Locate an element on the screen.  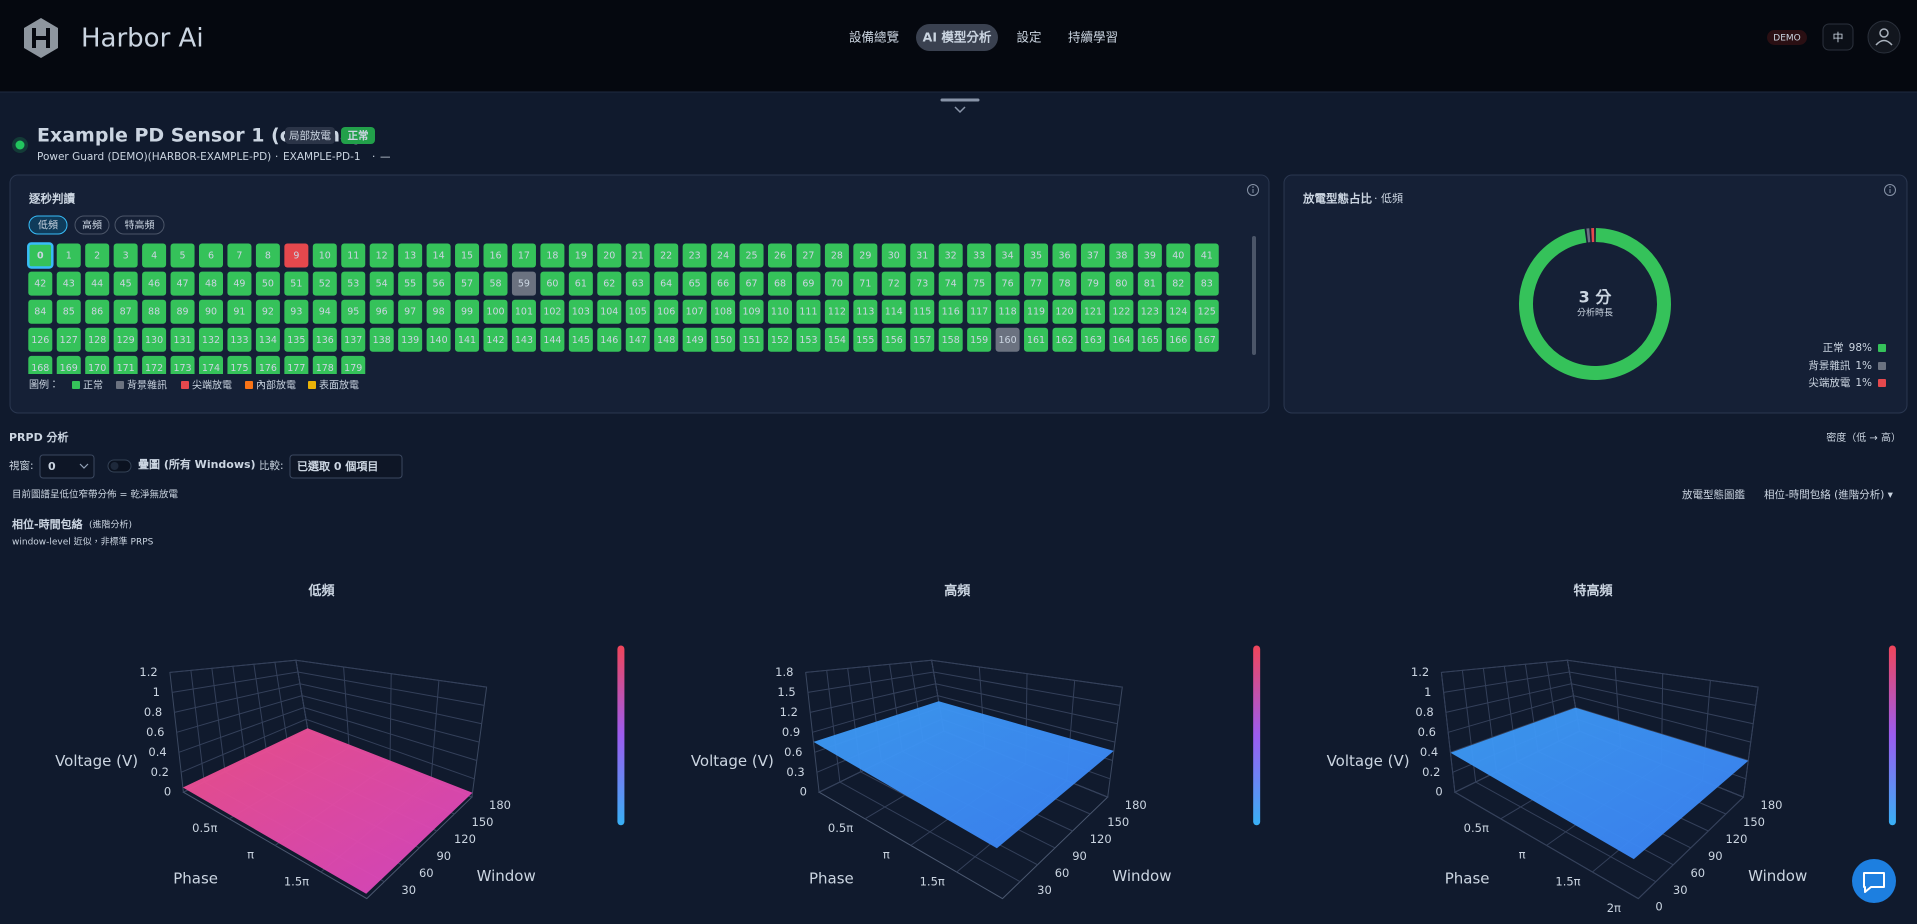
cell-label: 55 is located at coordinates (410, 284).